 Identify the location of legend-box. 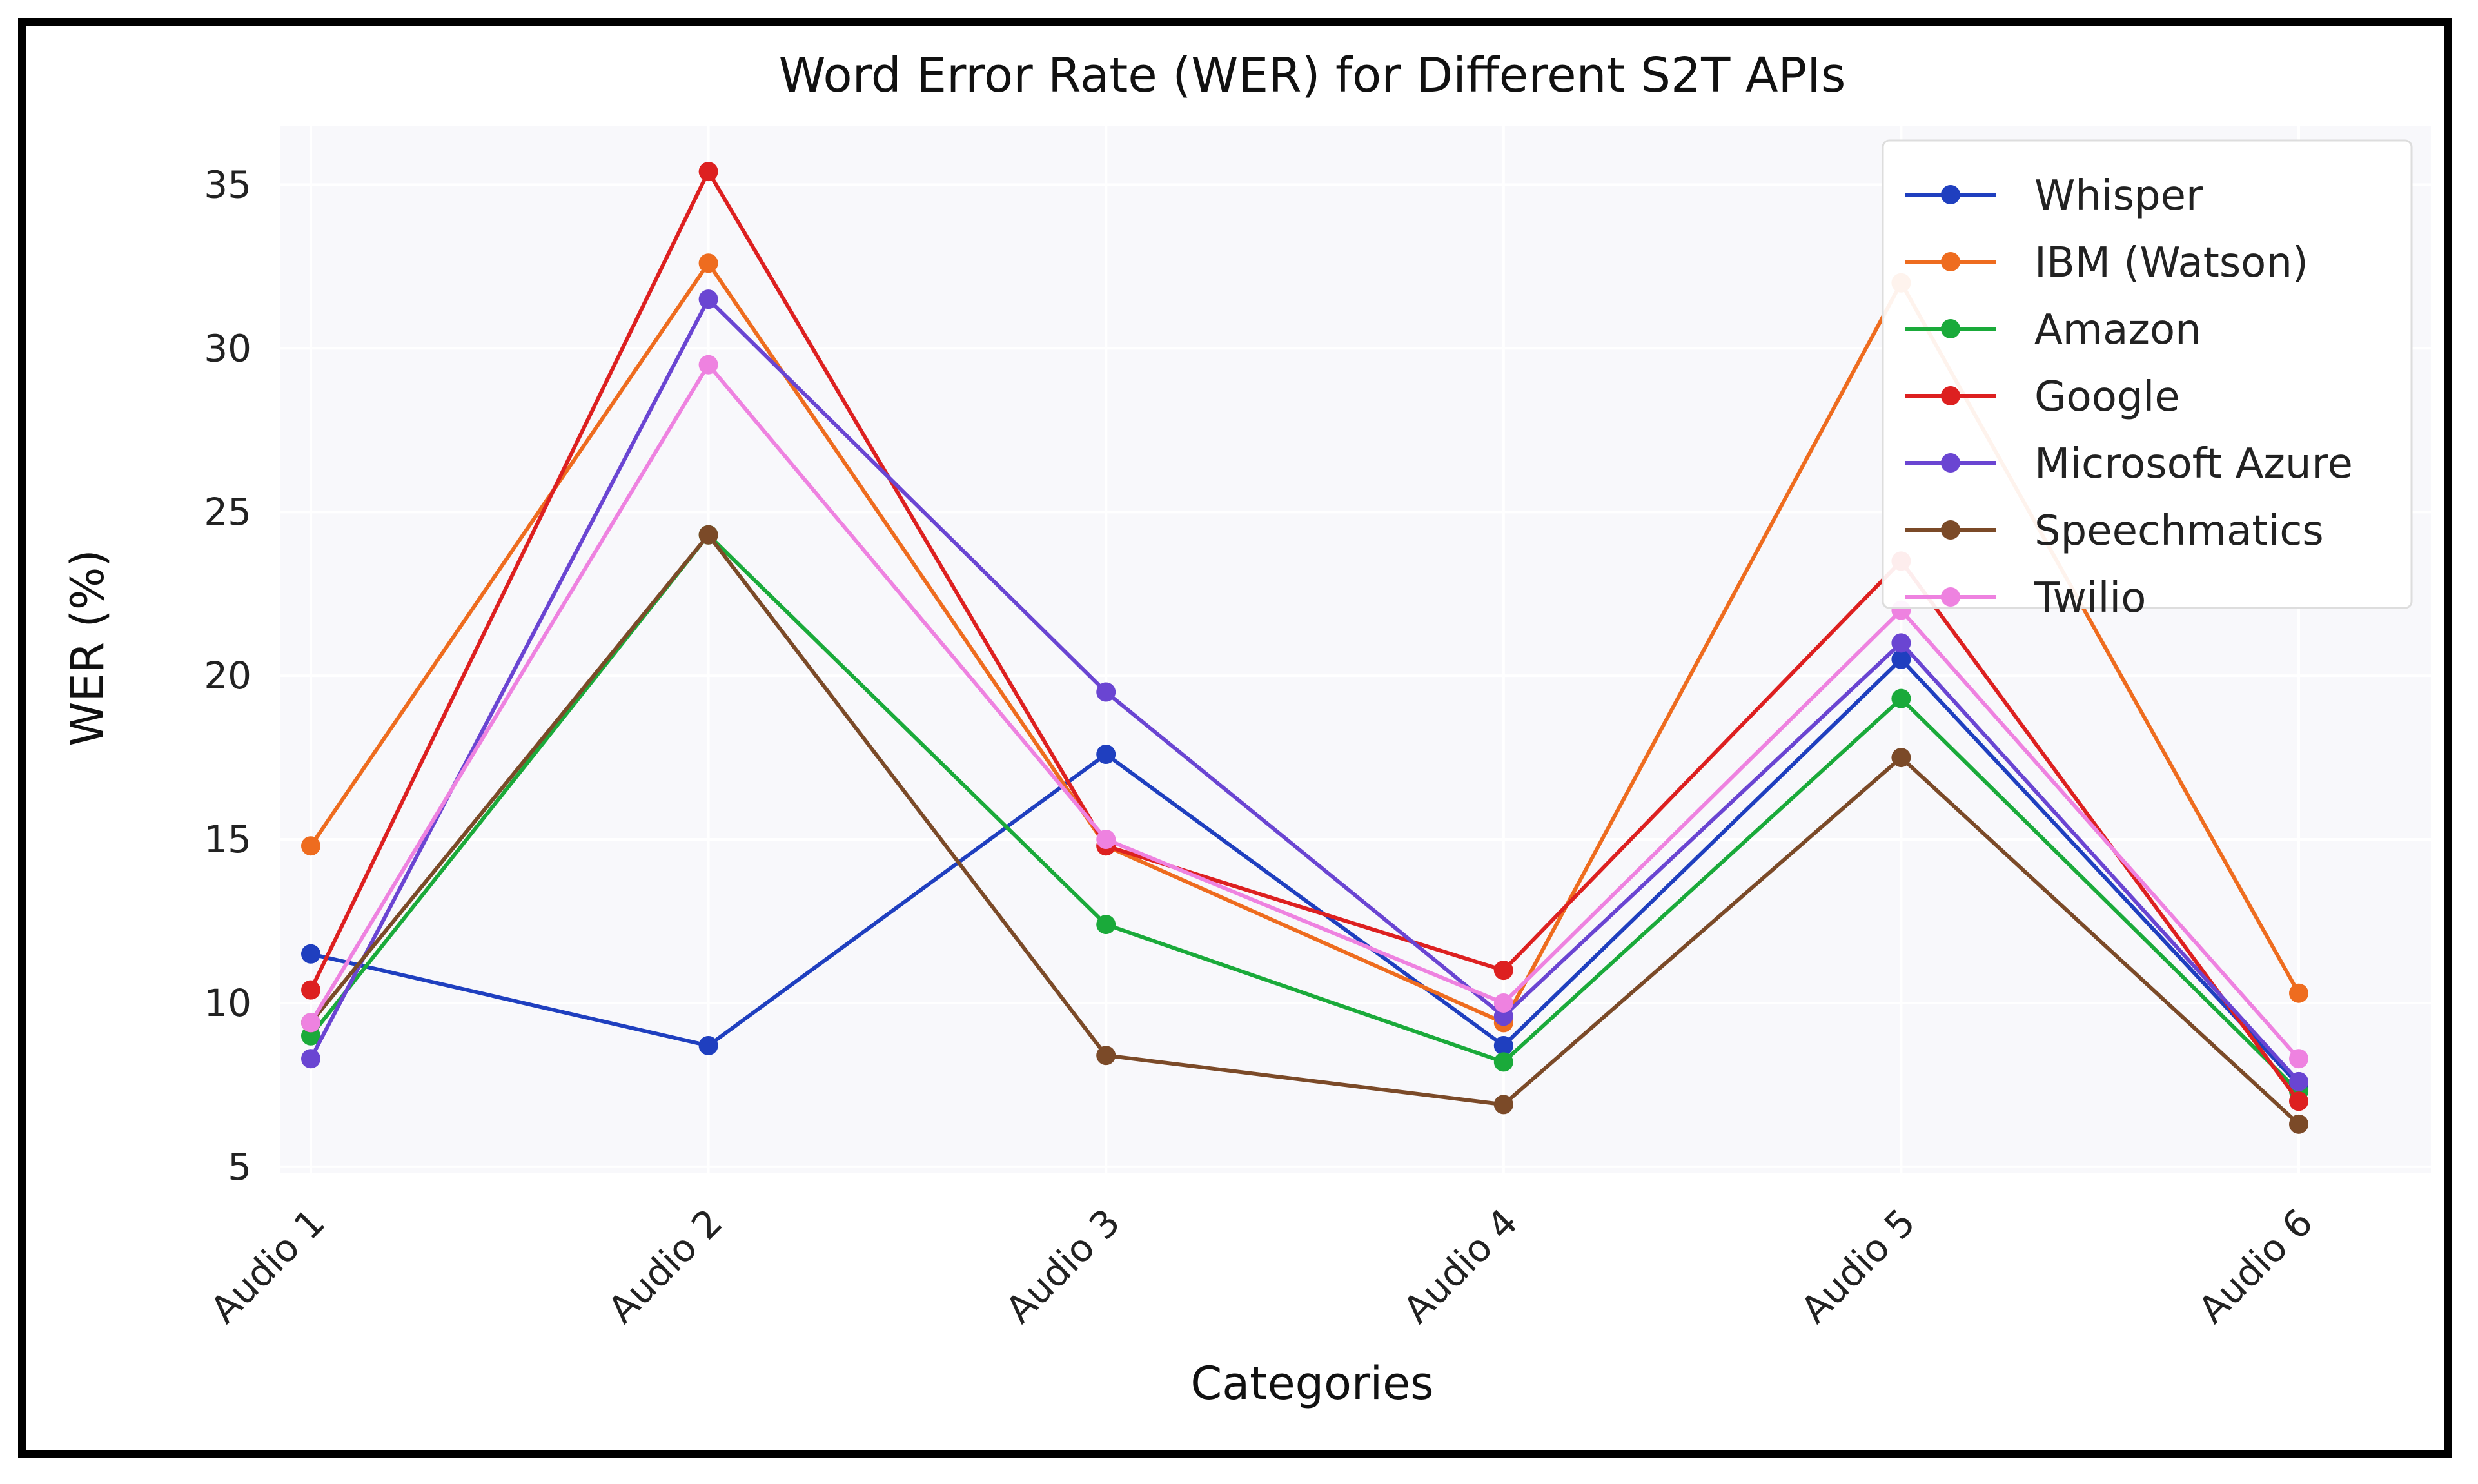
(2148, 374).